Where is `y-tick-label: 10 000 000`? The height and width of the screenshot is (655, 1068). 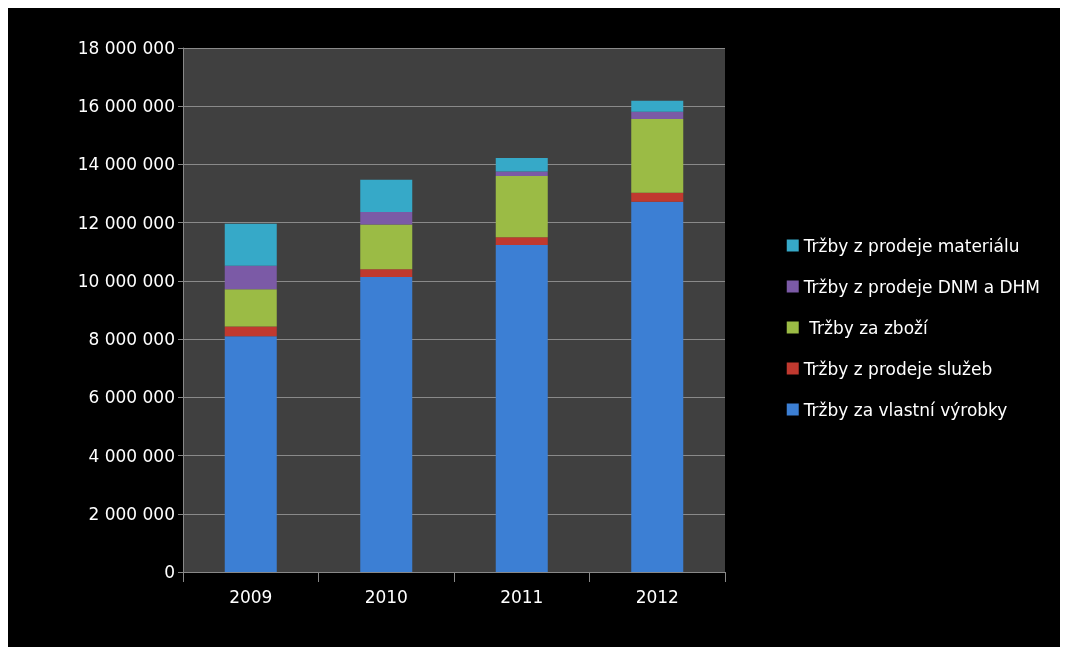 y-tick-label: 10 000 000 is located at coordinates (126, 280).